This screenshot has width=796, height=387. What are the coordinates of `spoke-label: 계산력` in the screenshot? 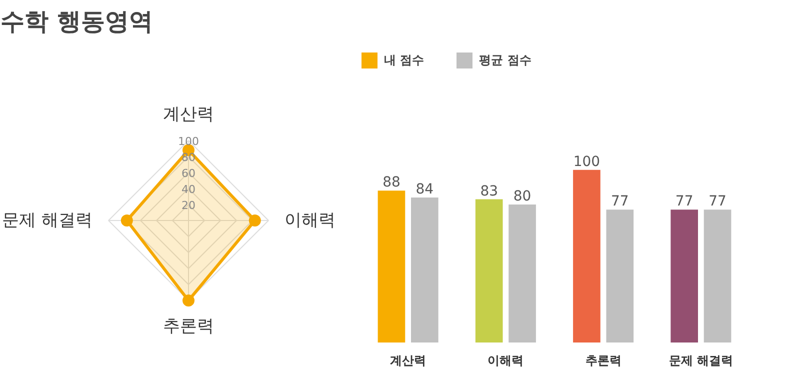 It's located at (188, 114).